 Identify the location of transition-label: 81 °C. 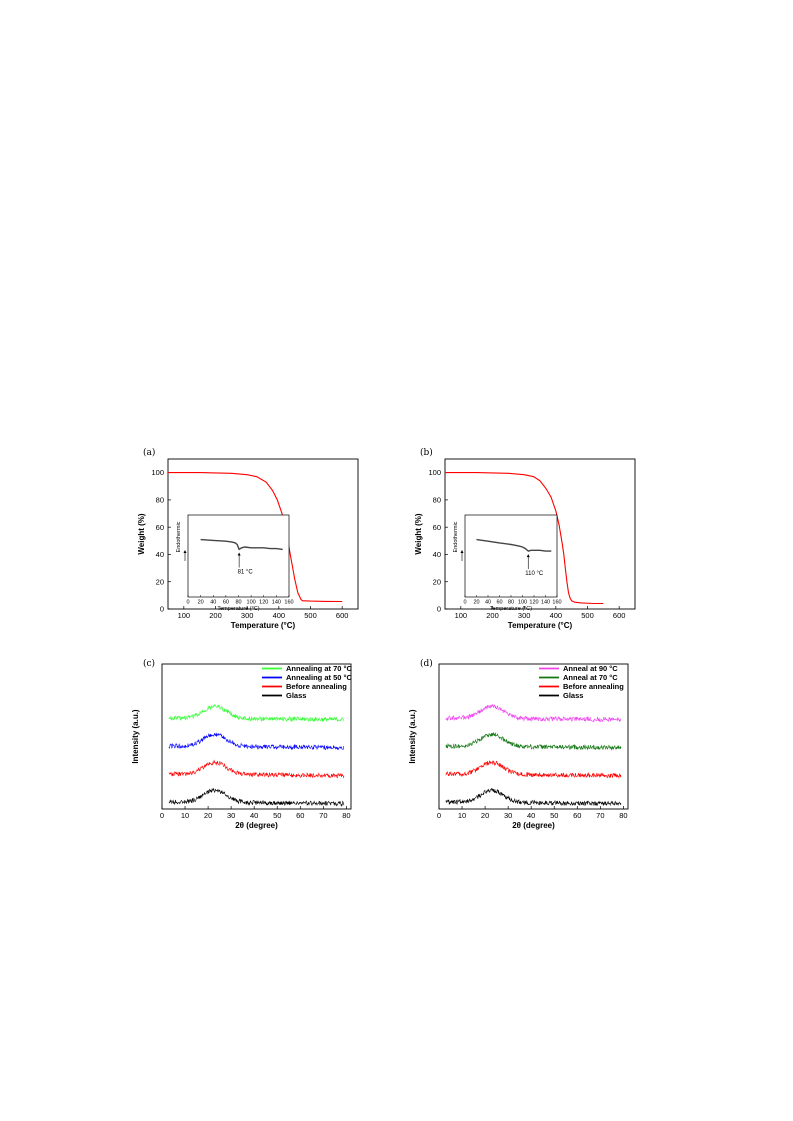
(246, 572).